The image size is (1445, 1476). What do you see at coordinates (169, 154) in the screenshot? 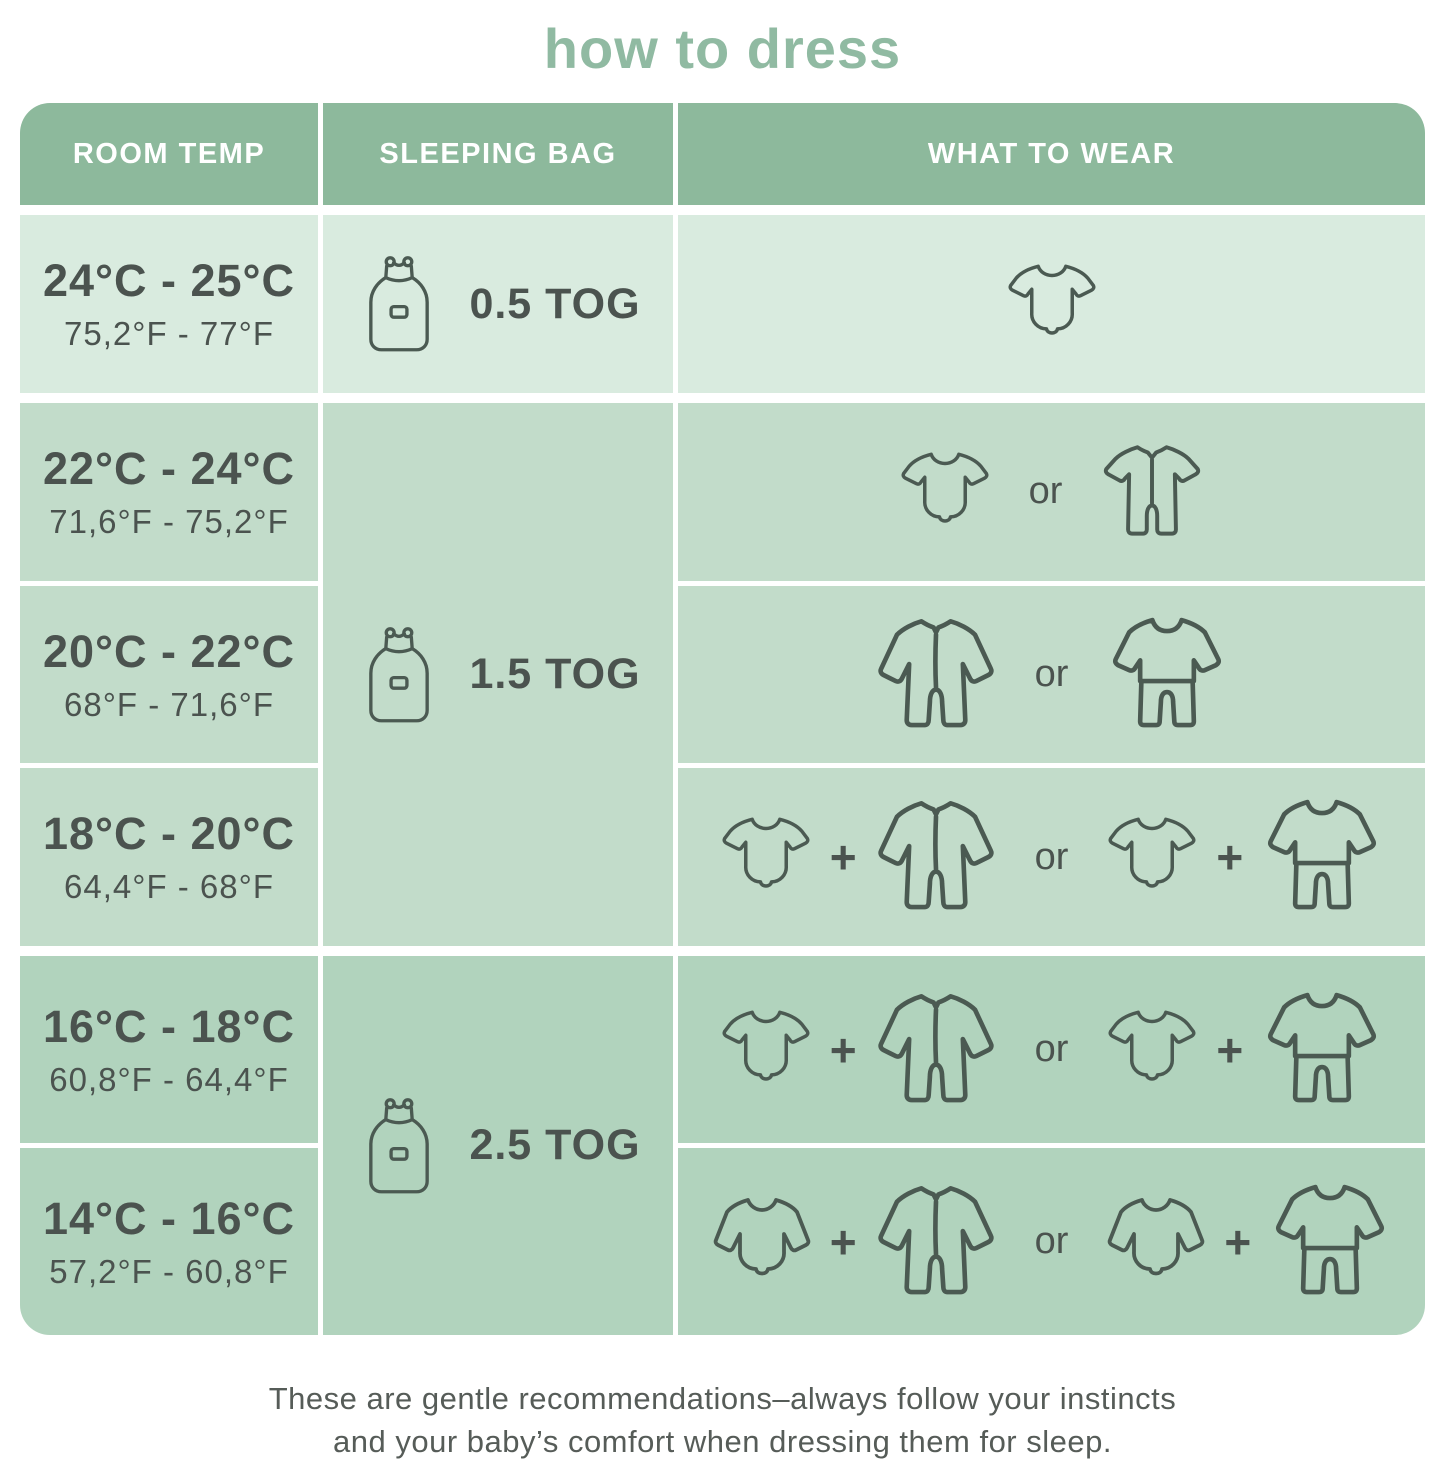
I see `header-cell-room-temp: ROOM TEMP` at bounding box center [169, 154].